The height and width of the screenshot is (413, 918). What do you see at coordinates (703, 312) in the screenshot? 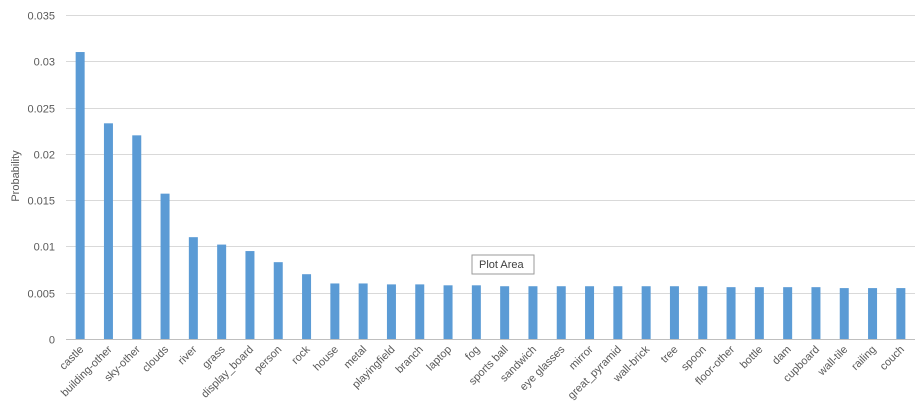
I see `bar-spoon` at bounding box center [703, 312].